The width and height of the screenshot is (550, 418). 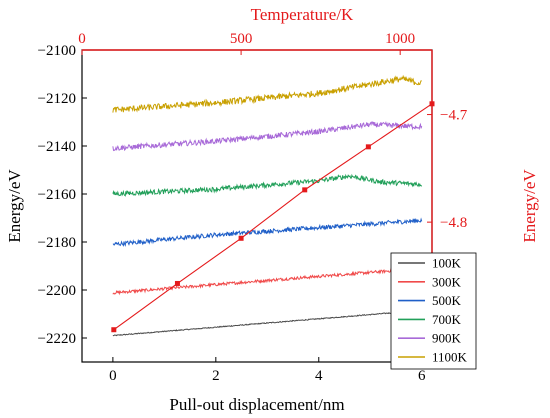 I want to click on bottom-axis: 0 2 4 6, so click(x=267, y=370).